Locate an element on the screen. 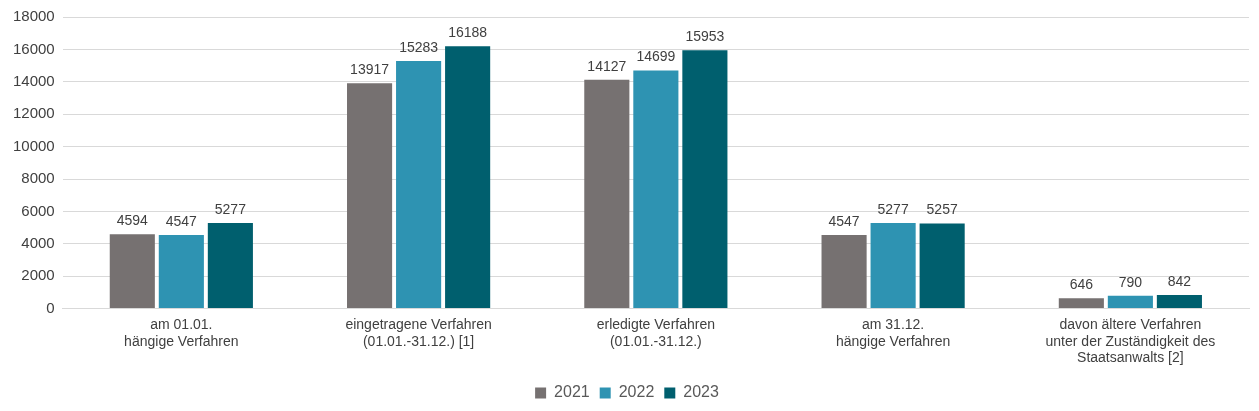 The image size is (1259, 411). y-tick-label: 2000 is located at coordinates (38, 275).